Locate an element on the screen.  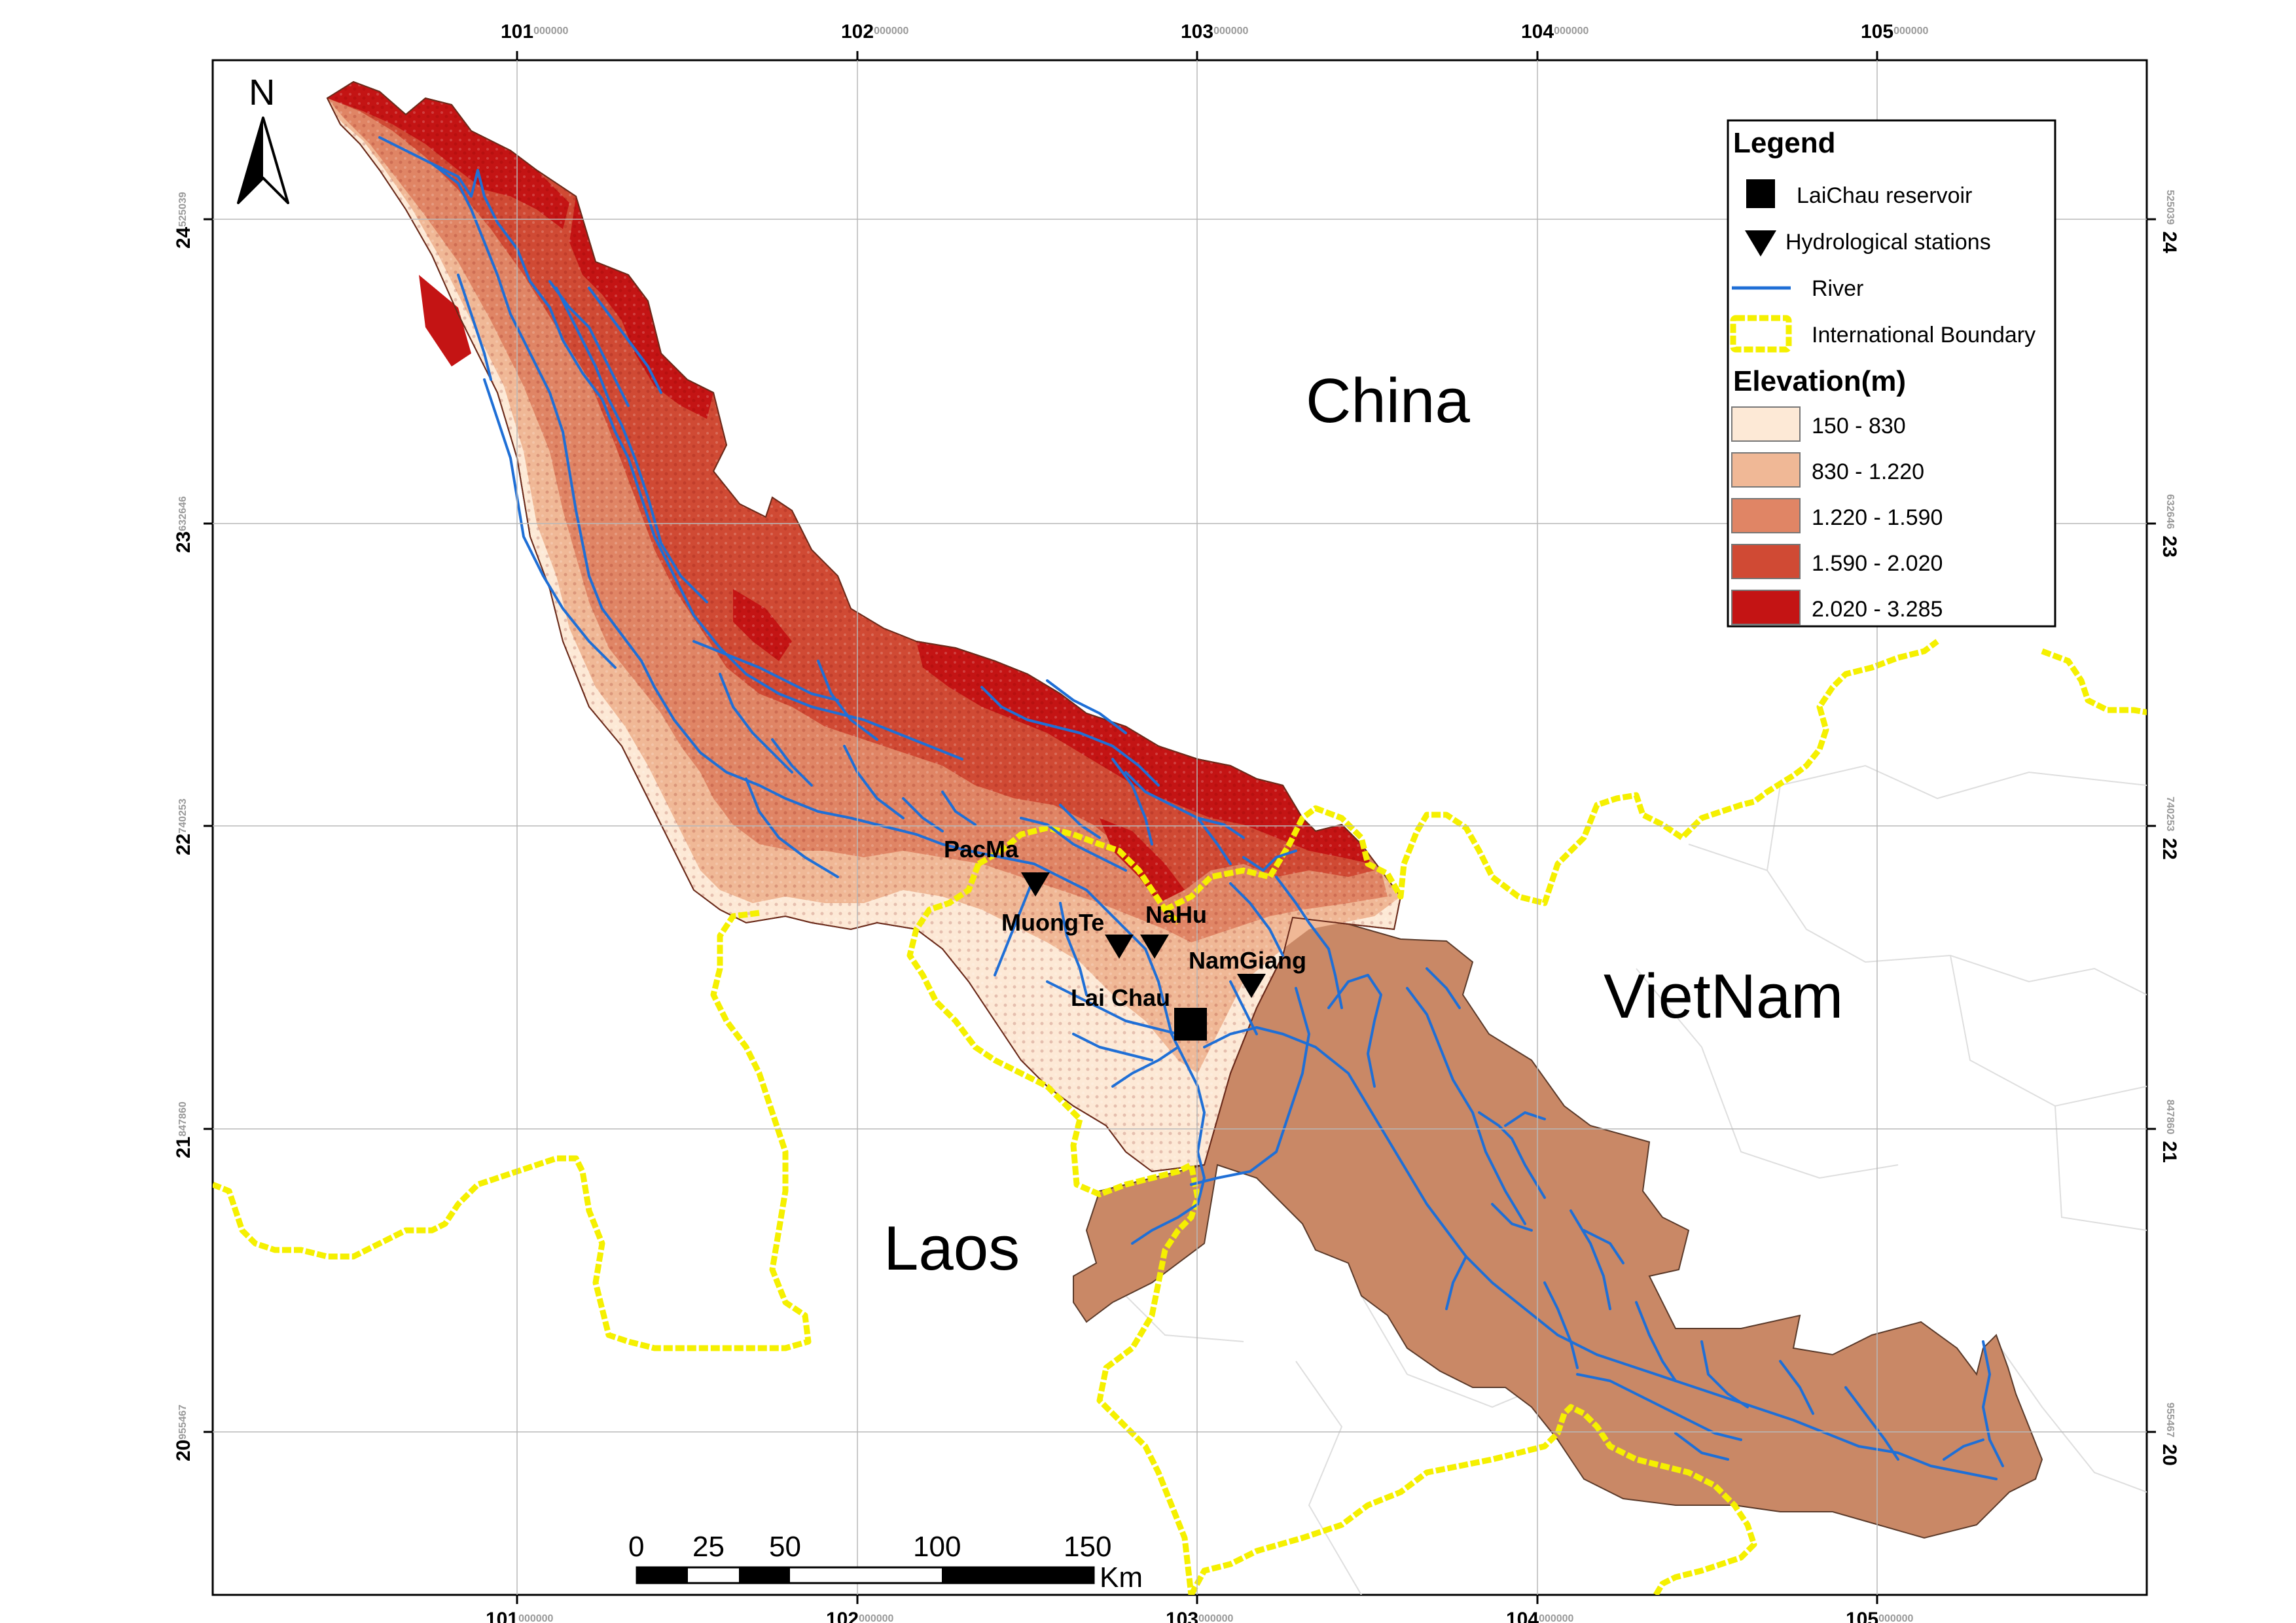
legend-station-label: Hydrological stations is located at coordinates (1888, 243).